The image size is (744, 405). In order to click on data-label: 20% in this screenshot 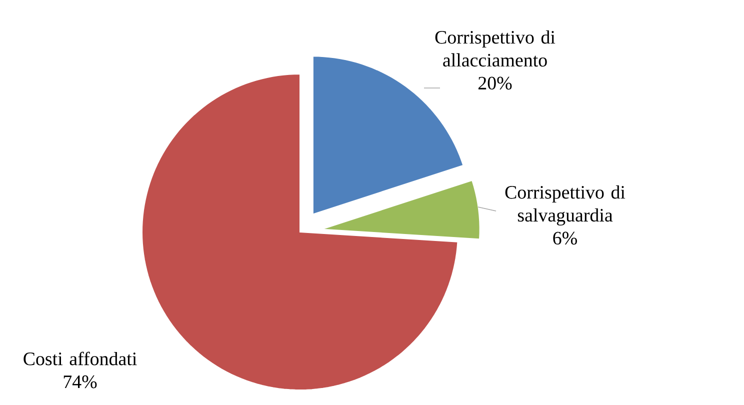, I will do `click(495, 83)`.